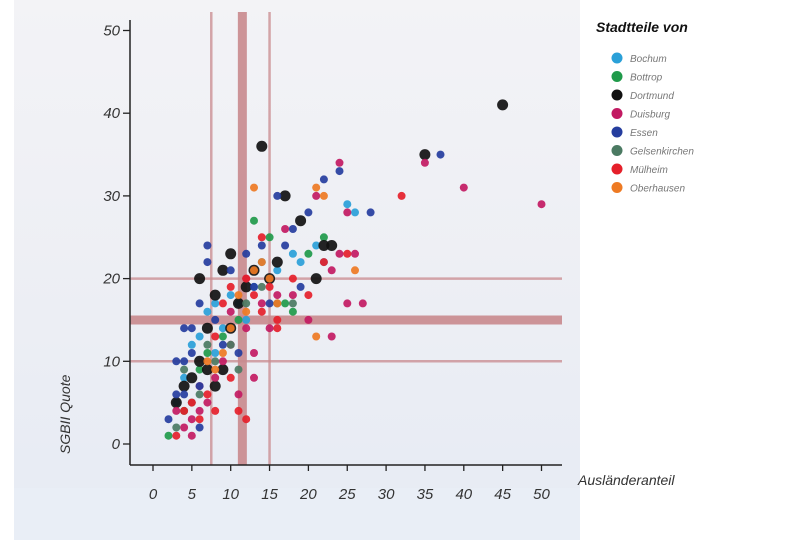 This screenshot has width=801, height=540. What do you see at coordinates (308, 494) in the screenshot?
I see `x-tick-label: 20` at bounding box center [308, 494].